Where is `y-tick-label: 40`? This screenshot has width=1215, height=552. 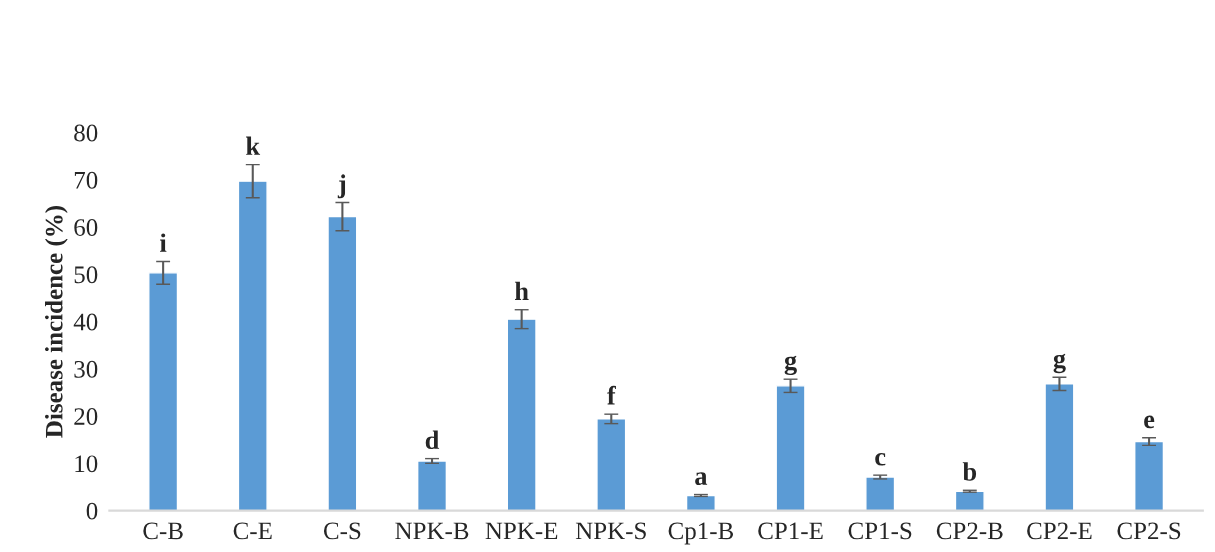 y-tick-label: 40 is located at coordinates (85, 322).